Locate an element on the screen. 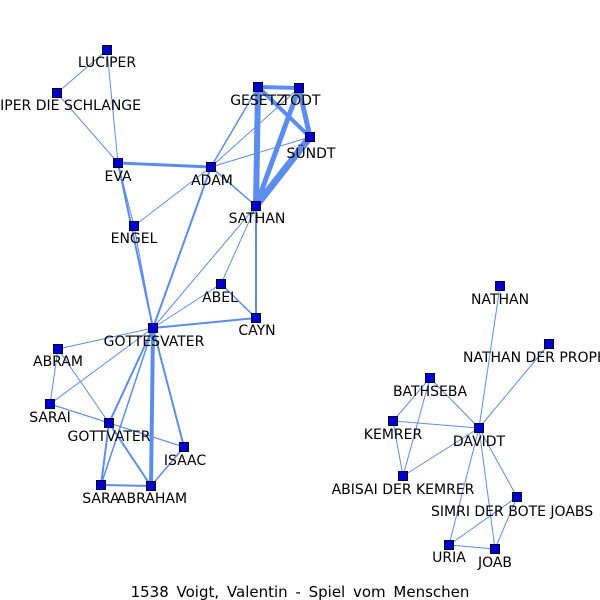  node-label-kemrer: KEMRER is located at coordinates (393, 435).